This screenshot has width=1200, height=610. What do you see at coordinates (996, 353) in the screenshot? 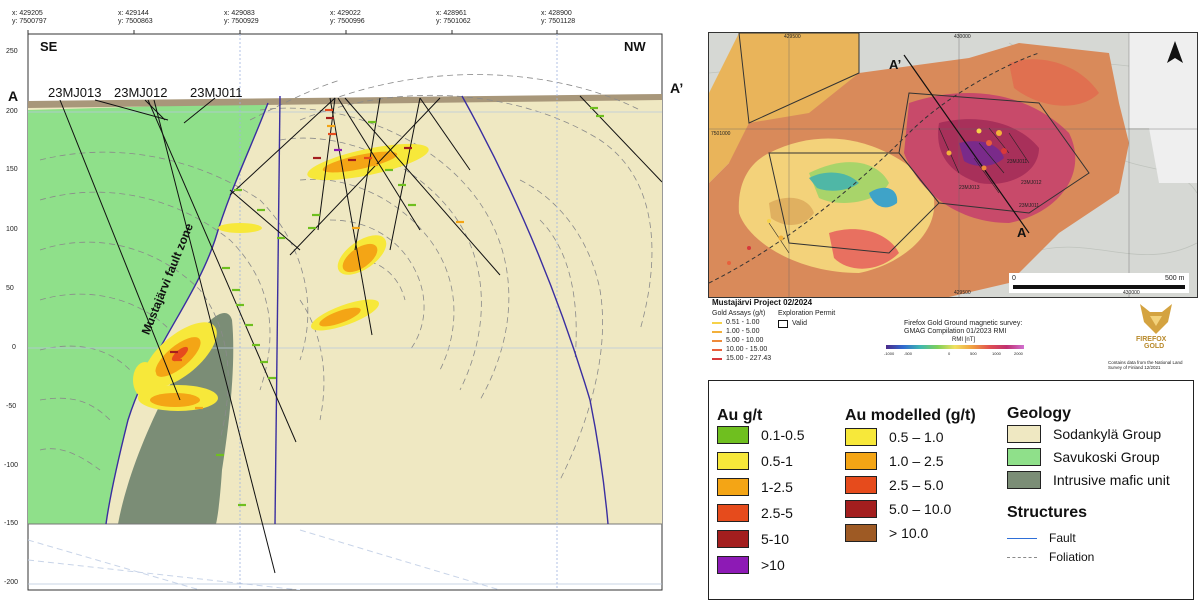
I see `rmi-tick: 1000` at bounding box center [996, 353].